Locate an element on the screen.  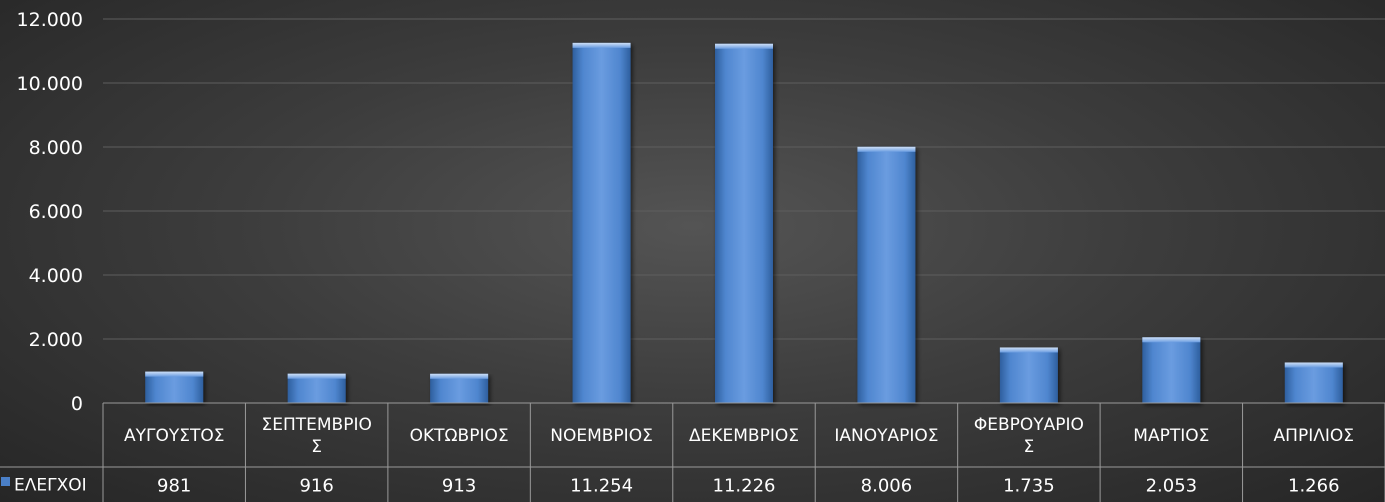
category-label: ΝΟΕΜΒΡΙΟΣ is located at coordinates (601, 436).